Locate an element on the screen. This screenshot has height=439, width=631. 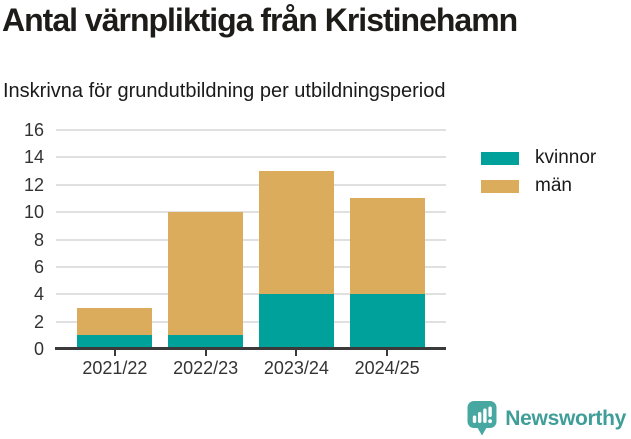
brand-name: Newsworthy is located at coordinates (565, 418).